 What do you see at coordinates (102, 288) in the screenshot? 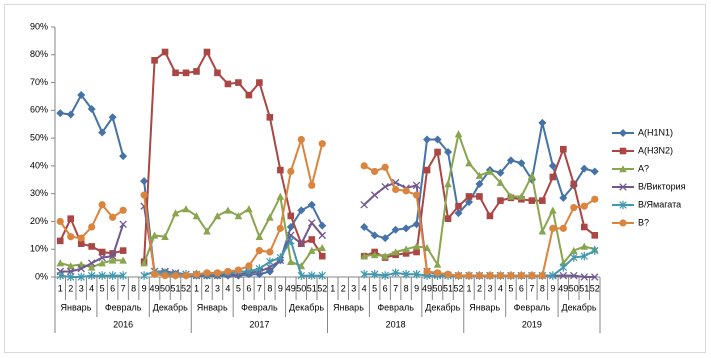
I see `x-tick-label: 5` at bounding box center [102, 288].